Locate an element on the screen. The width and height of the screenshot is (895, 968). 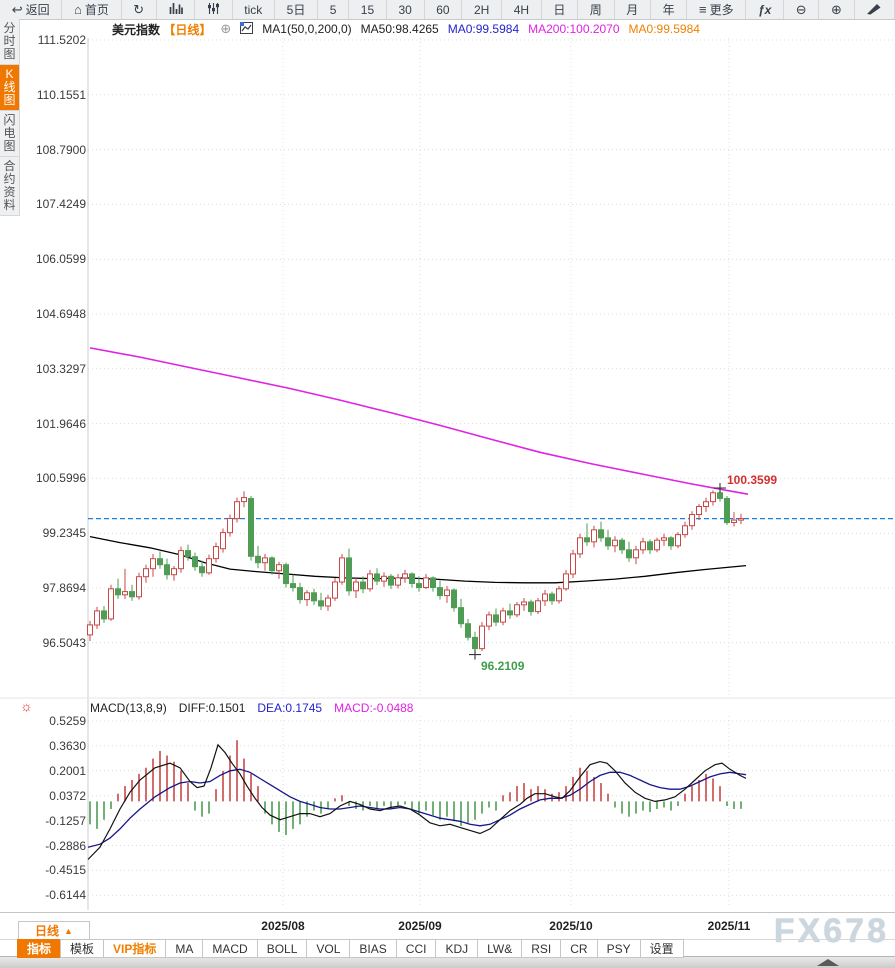
sliders-icon is located at coordinates (213, 9).